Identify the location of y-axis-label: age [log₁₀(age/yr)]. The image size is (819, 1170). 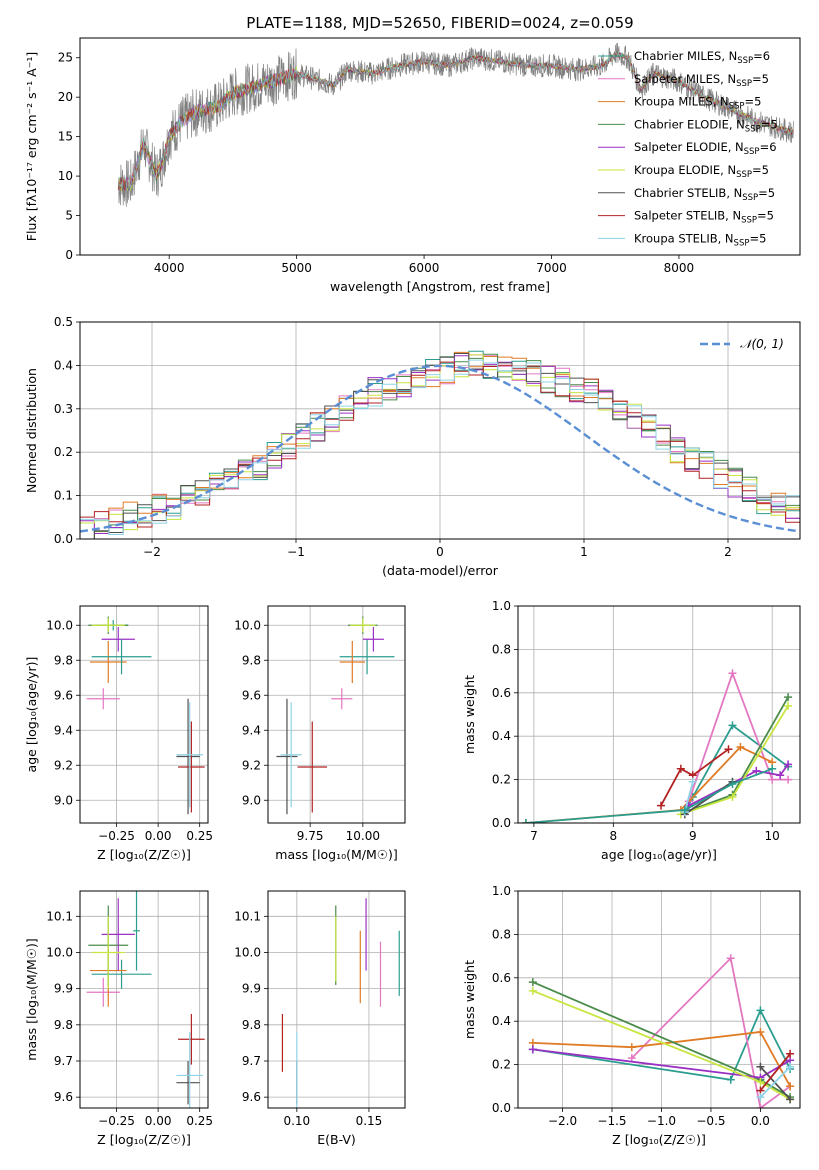
(31, 715).